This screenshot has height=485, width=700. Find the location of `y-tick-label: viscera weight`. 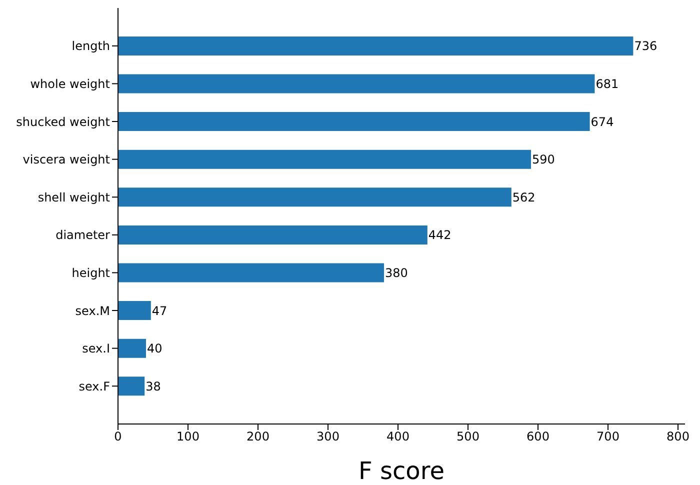

y-tick-label: viscera weight is located at coordinates (66, 159).